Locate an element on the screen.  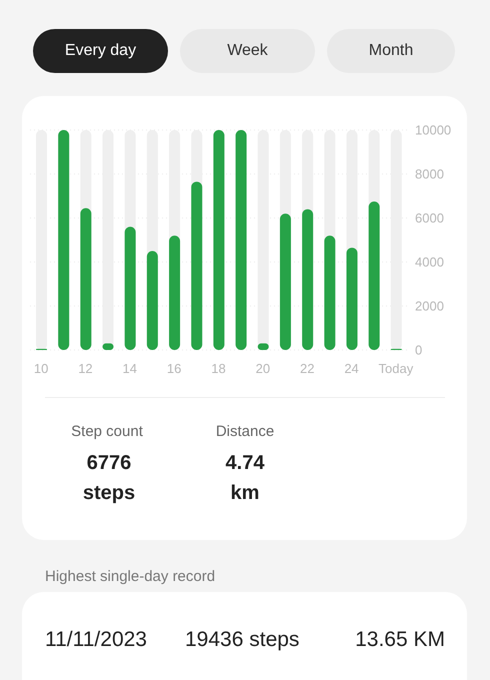
y-tick-label: 4000 is located at coordinates (429, 262).